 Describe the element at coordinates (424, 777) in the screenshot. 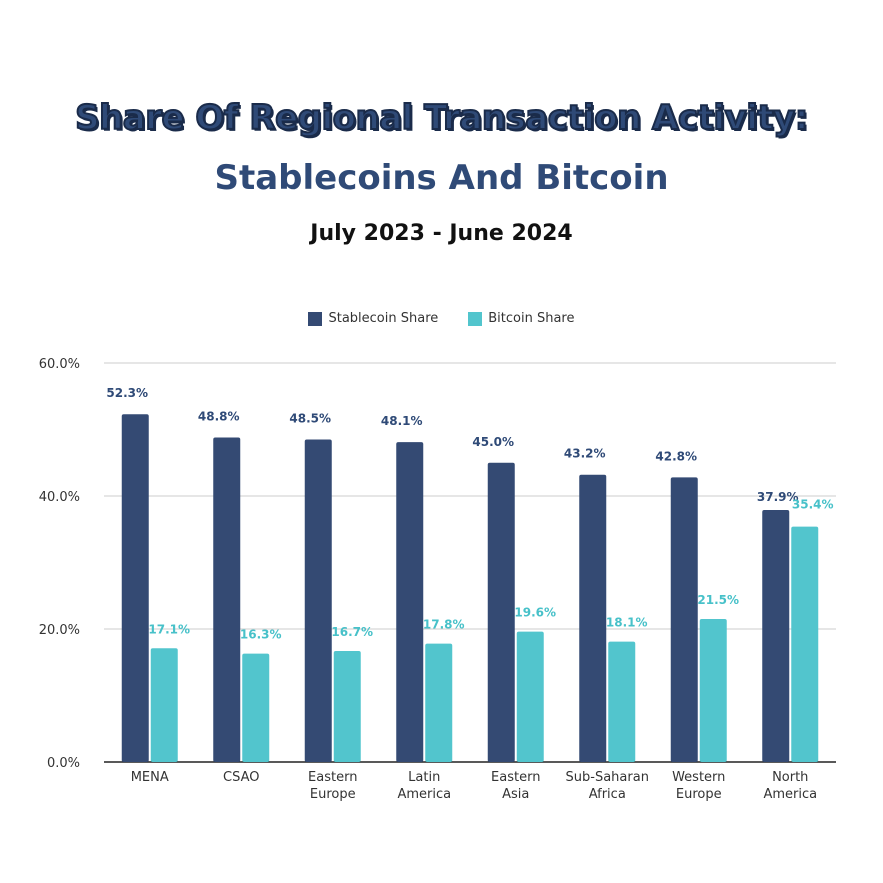

I see `x-tick-label: Latin` at that location.